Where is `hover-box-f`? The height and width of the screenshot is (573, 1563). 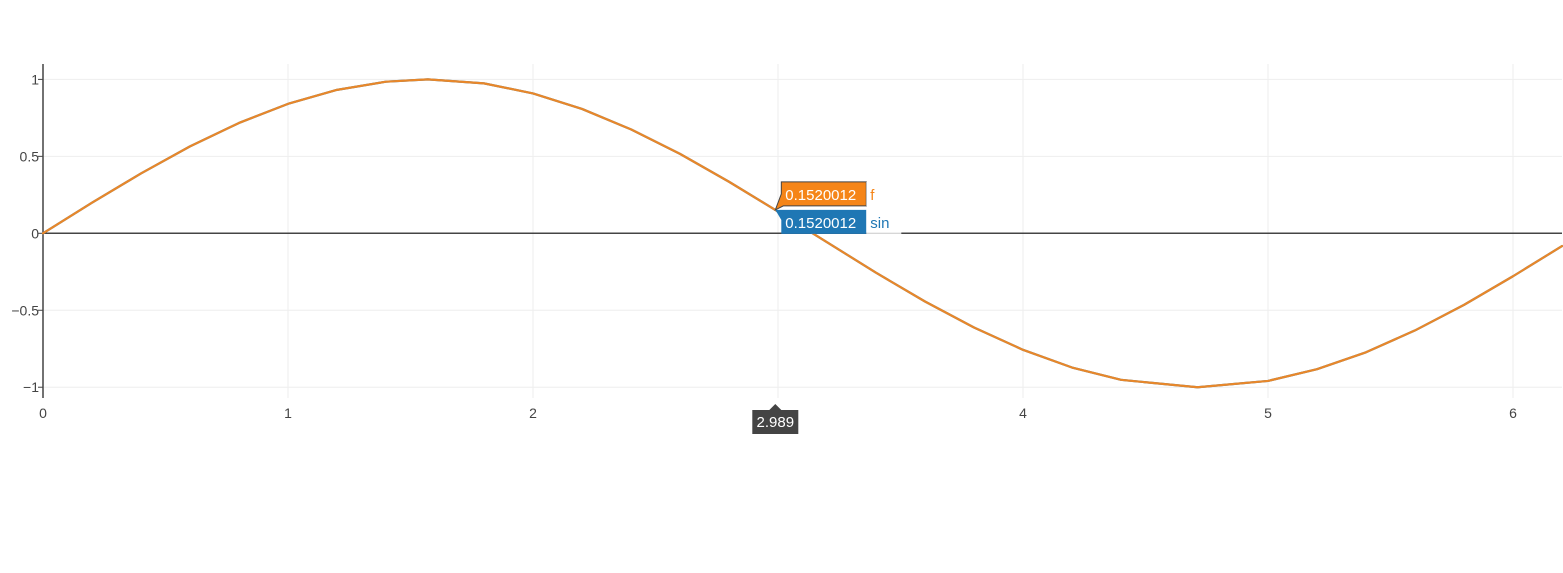
hover-box-f is located at coordinates (820, 196).